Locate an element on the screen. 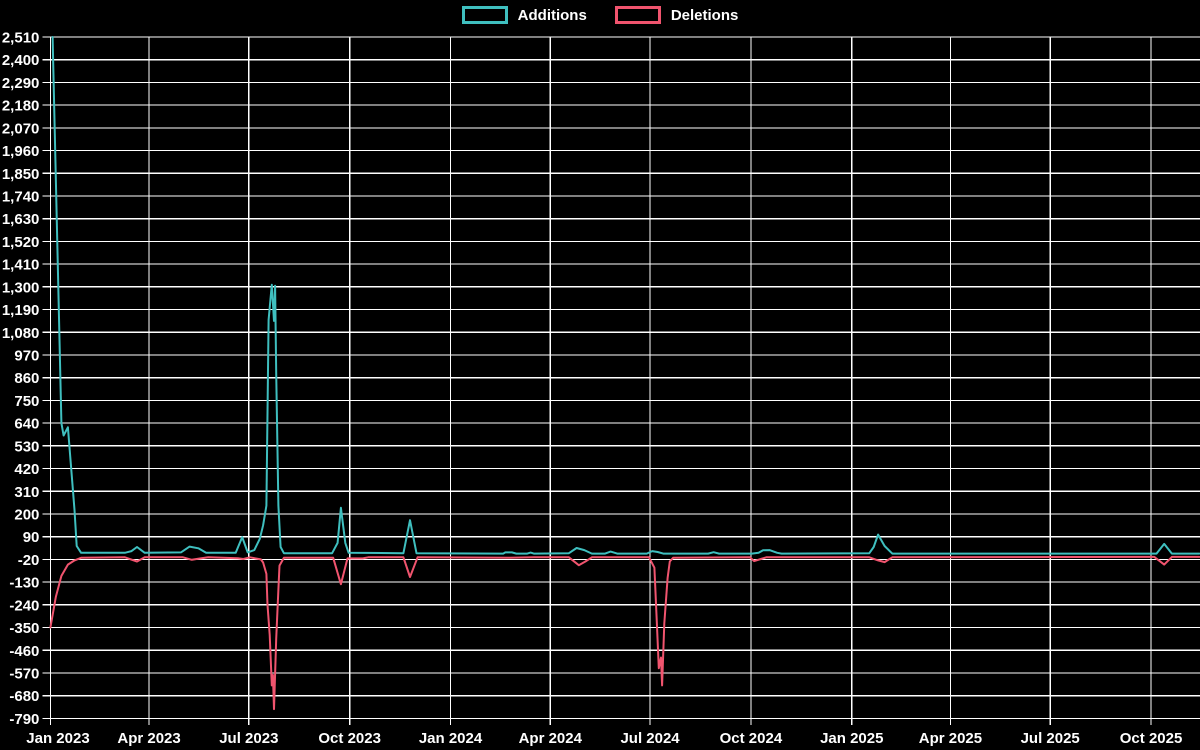  y-axis-tick-label: 1,080 is located at coordinates (21, 333).